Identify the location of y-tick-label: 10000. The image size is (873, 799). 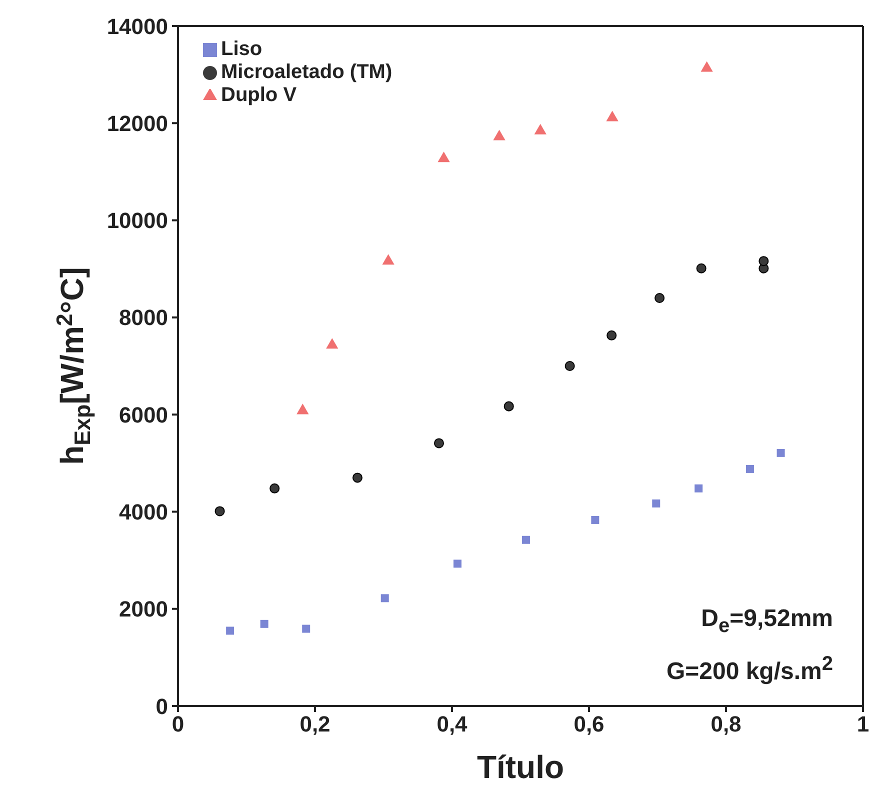
(137, 221).